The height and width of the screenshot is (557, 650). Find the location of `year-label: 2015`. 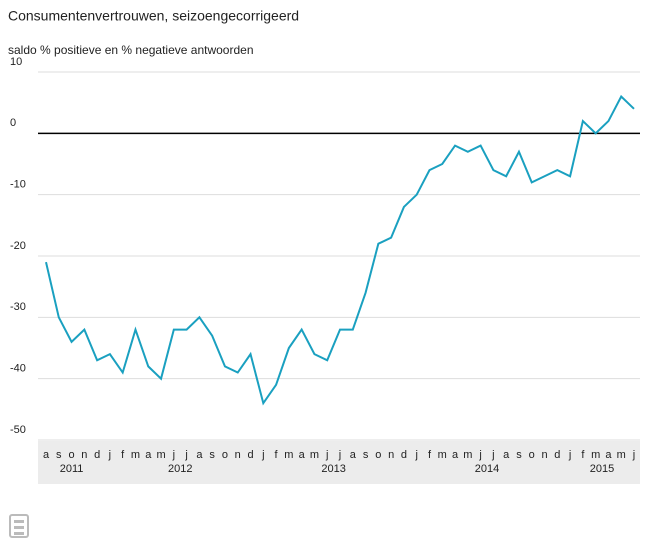

year-label: 2015 is located at coordinates (602, 469).